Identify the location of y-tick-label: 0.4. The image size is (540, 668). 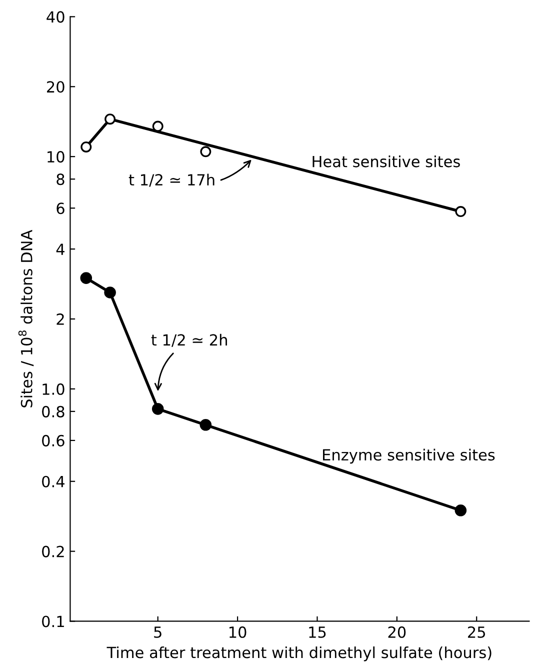
(53, 482).